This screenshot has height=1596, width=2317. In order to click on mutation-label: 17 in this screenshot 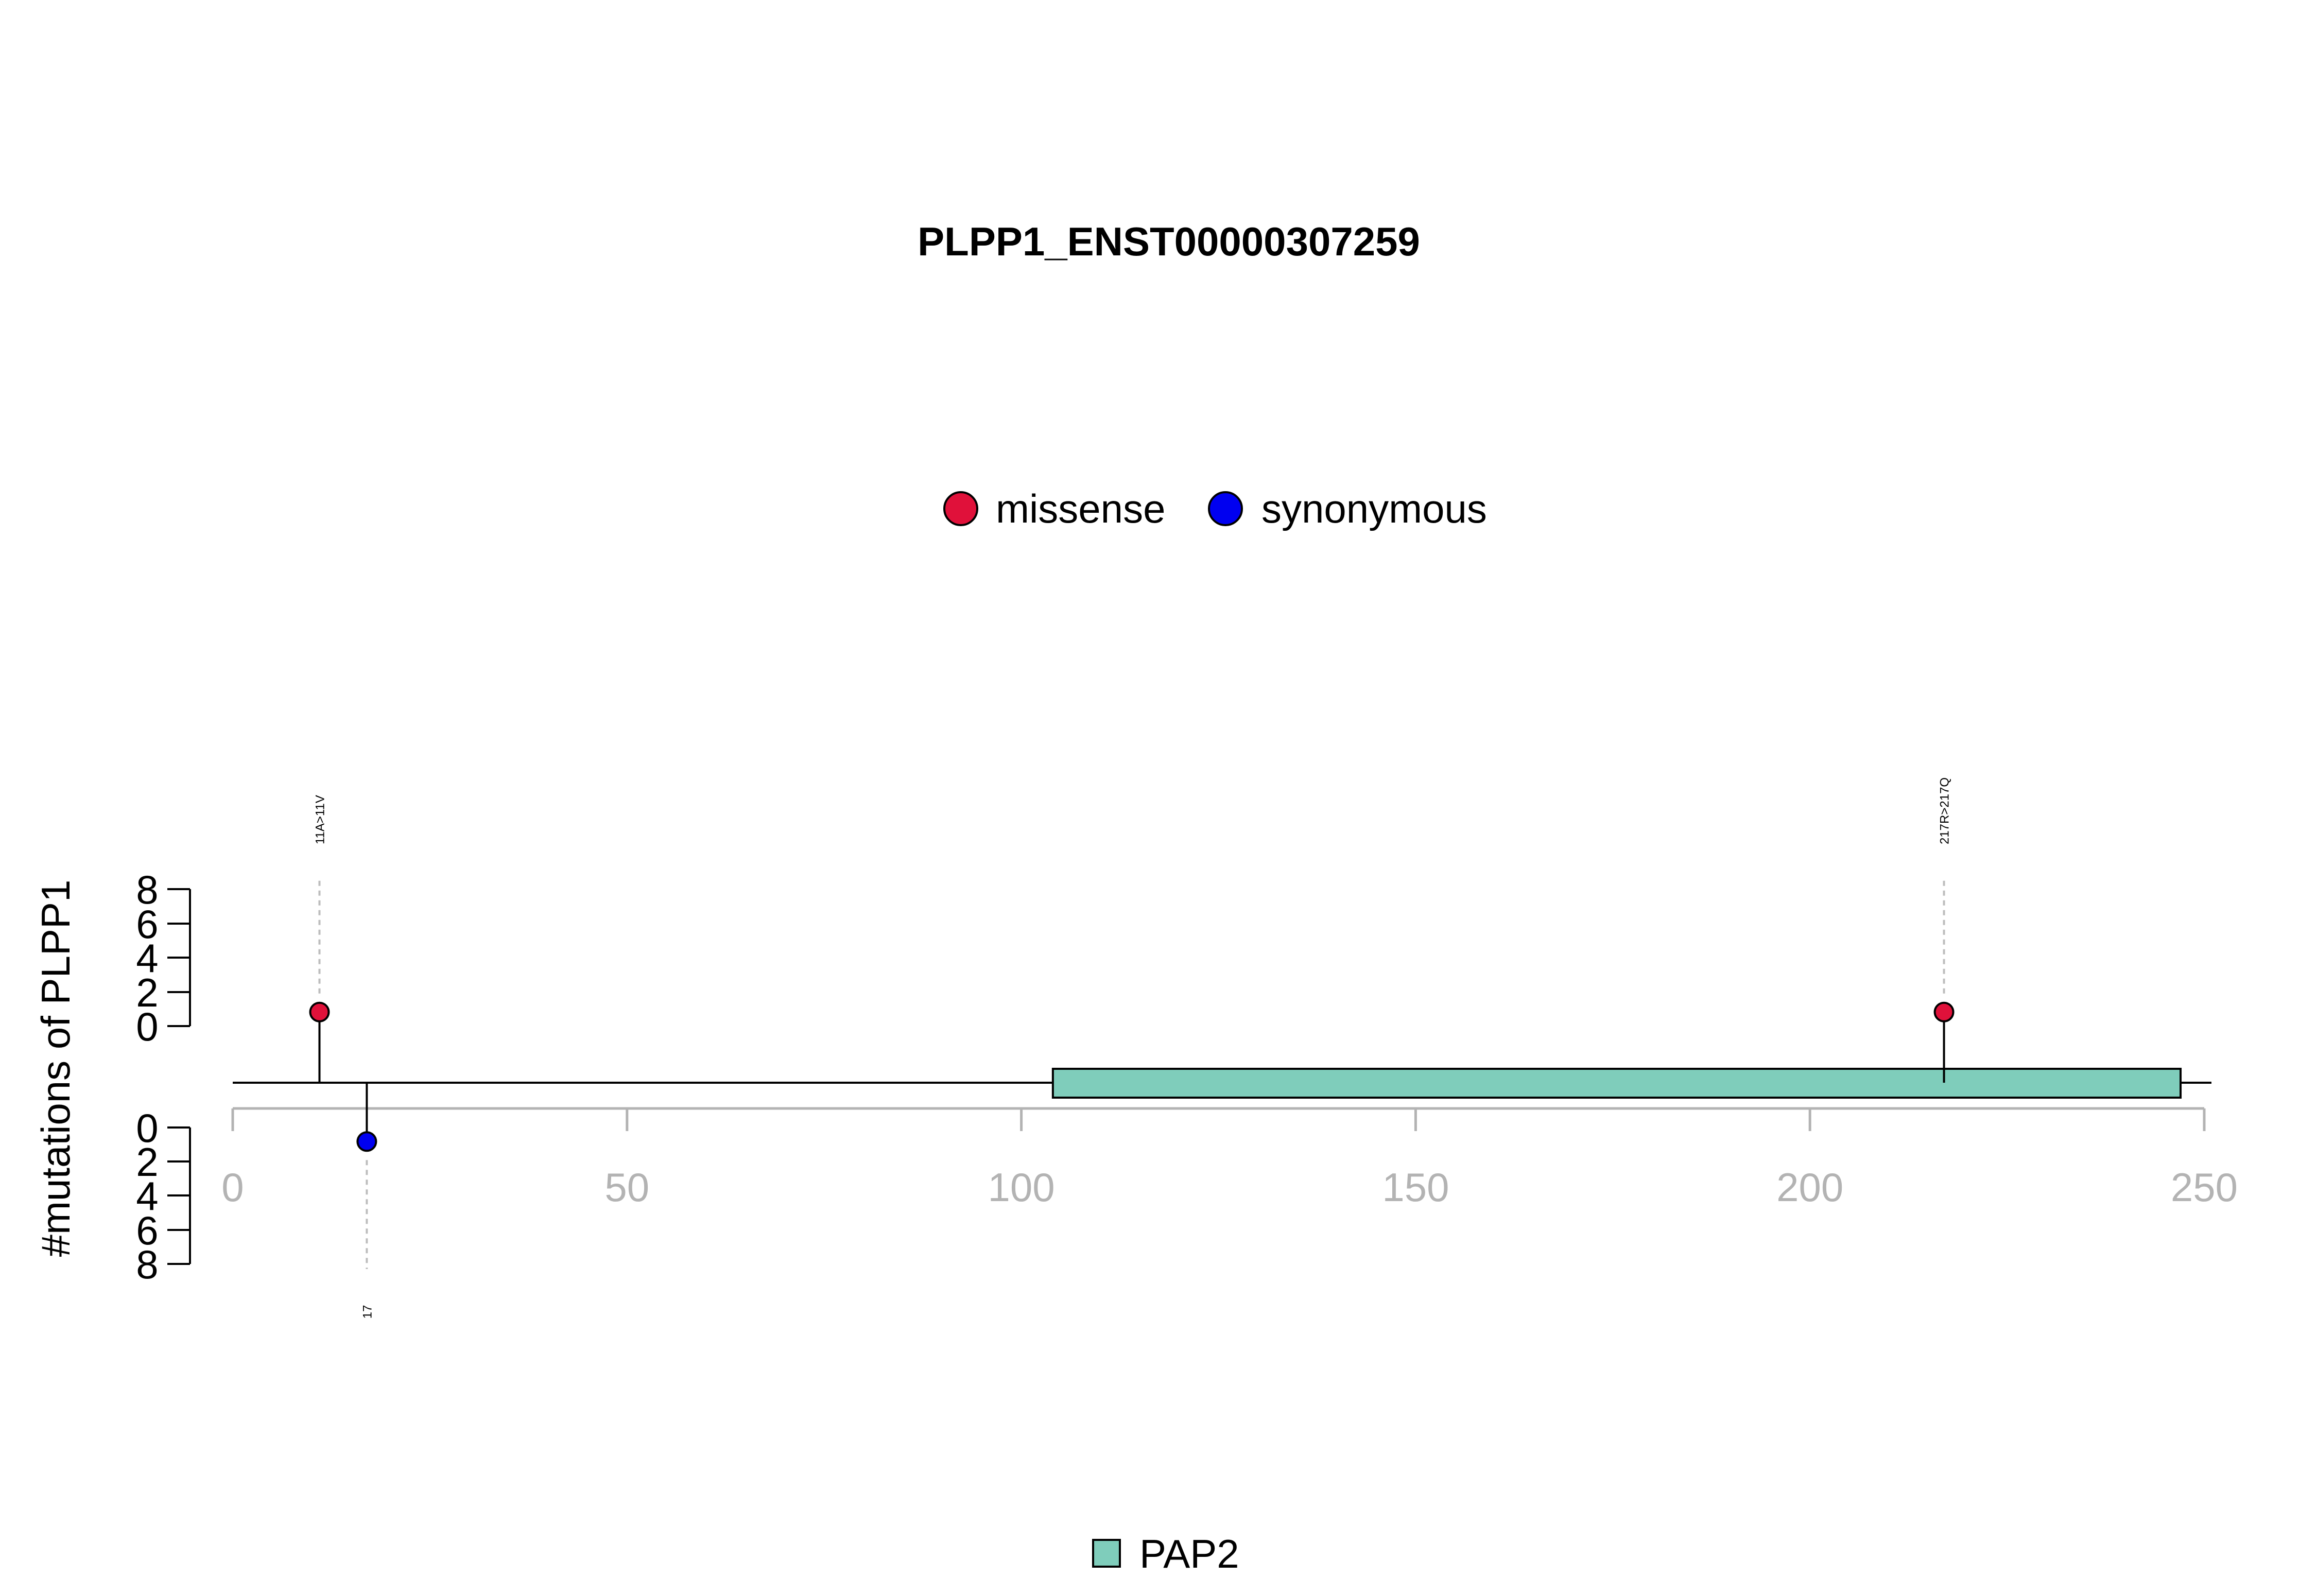, I will do `click(367, 1312)`.